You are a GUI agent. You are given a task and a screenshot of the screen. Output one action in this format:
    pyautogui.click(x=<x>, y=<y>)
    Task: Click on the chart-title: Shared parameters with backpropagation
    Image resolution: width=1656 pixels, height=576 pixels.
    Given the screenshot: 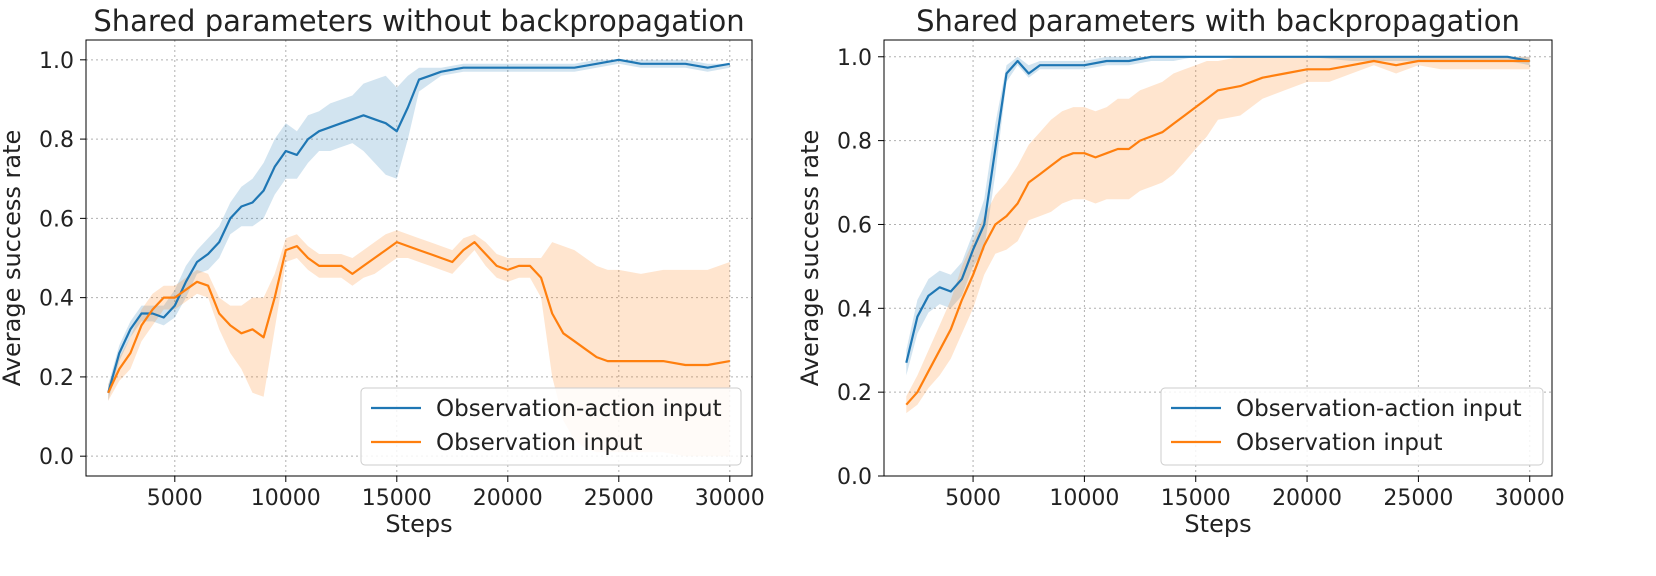 What is the action you would take?
    pyautogui.click(x=1218, y=21)
    